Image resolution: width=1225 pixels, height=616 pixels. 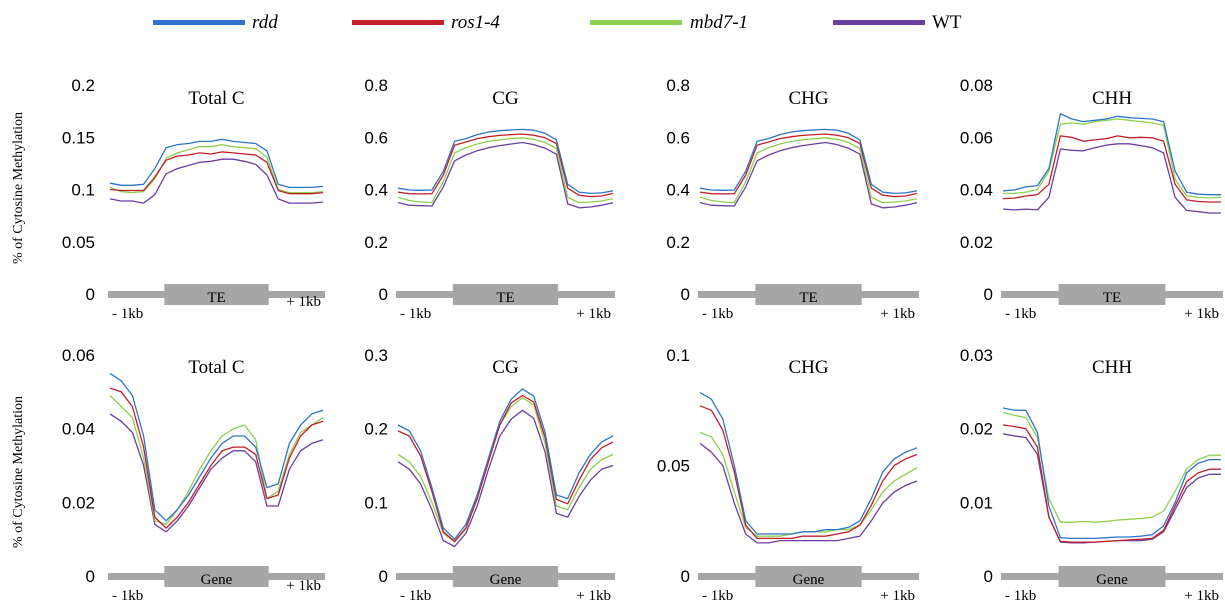 I want to click on chart-panel-0-0: Total C 0 0.05 0.1 0.15 0.2 TE - 1kb + 1kb, so click(x=193, y=199).